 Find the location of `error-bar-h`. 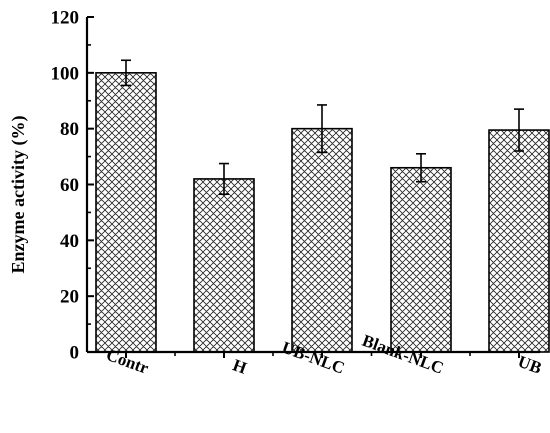

error-bar-h is located at coordinates (224, 179).